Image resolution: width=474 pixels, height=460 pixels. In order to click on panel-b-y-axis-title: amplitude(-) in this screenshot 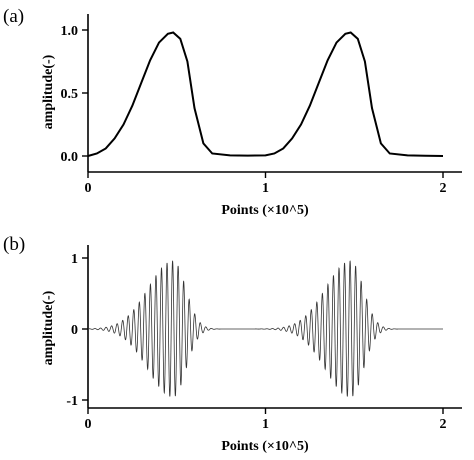, I will do `click(48, 327)`.